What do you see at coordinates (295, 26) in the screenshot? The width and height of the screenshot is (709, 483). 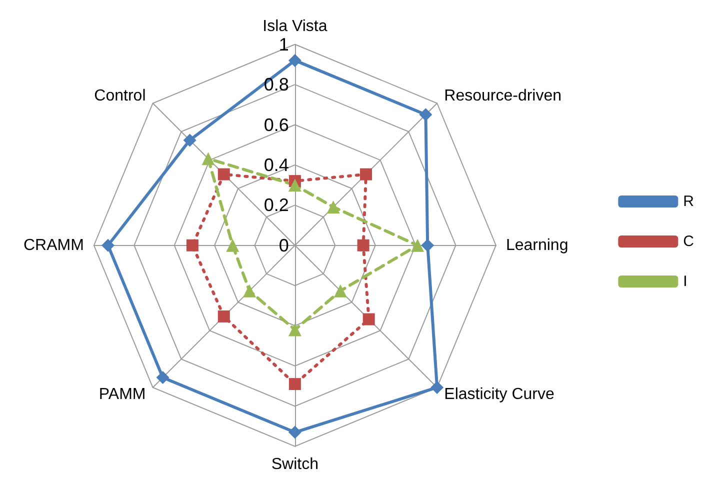 I see `spoke-label: Isla Vista` at bounding box center [295, 26].